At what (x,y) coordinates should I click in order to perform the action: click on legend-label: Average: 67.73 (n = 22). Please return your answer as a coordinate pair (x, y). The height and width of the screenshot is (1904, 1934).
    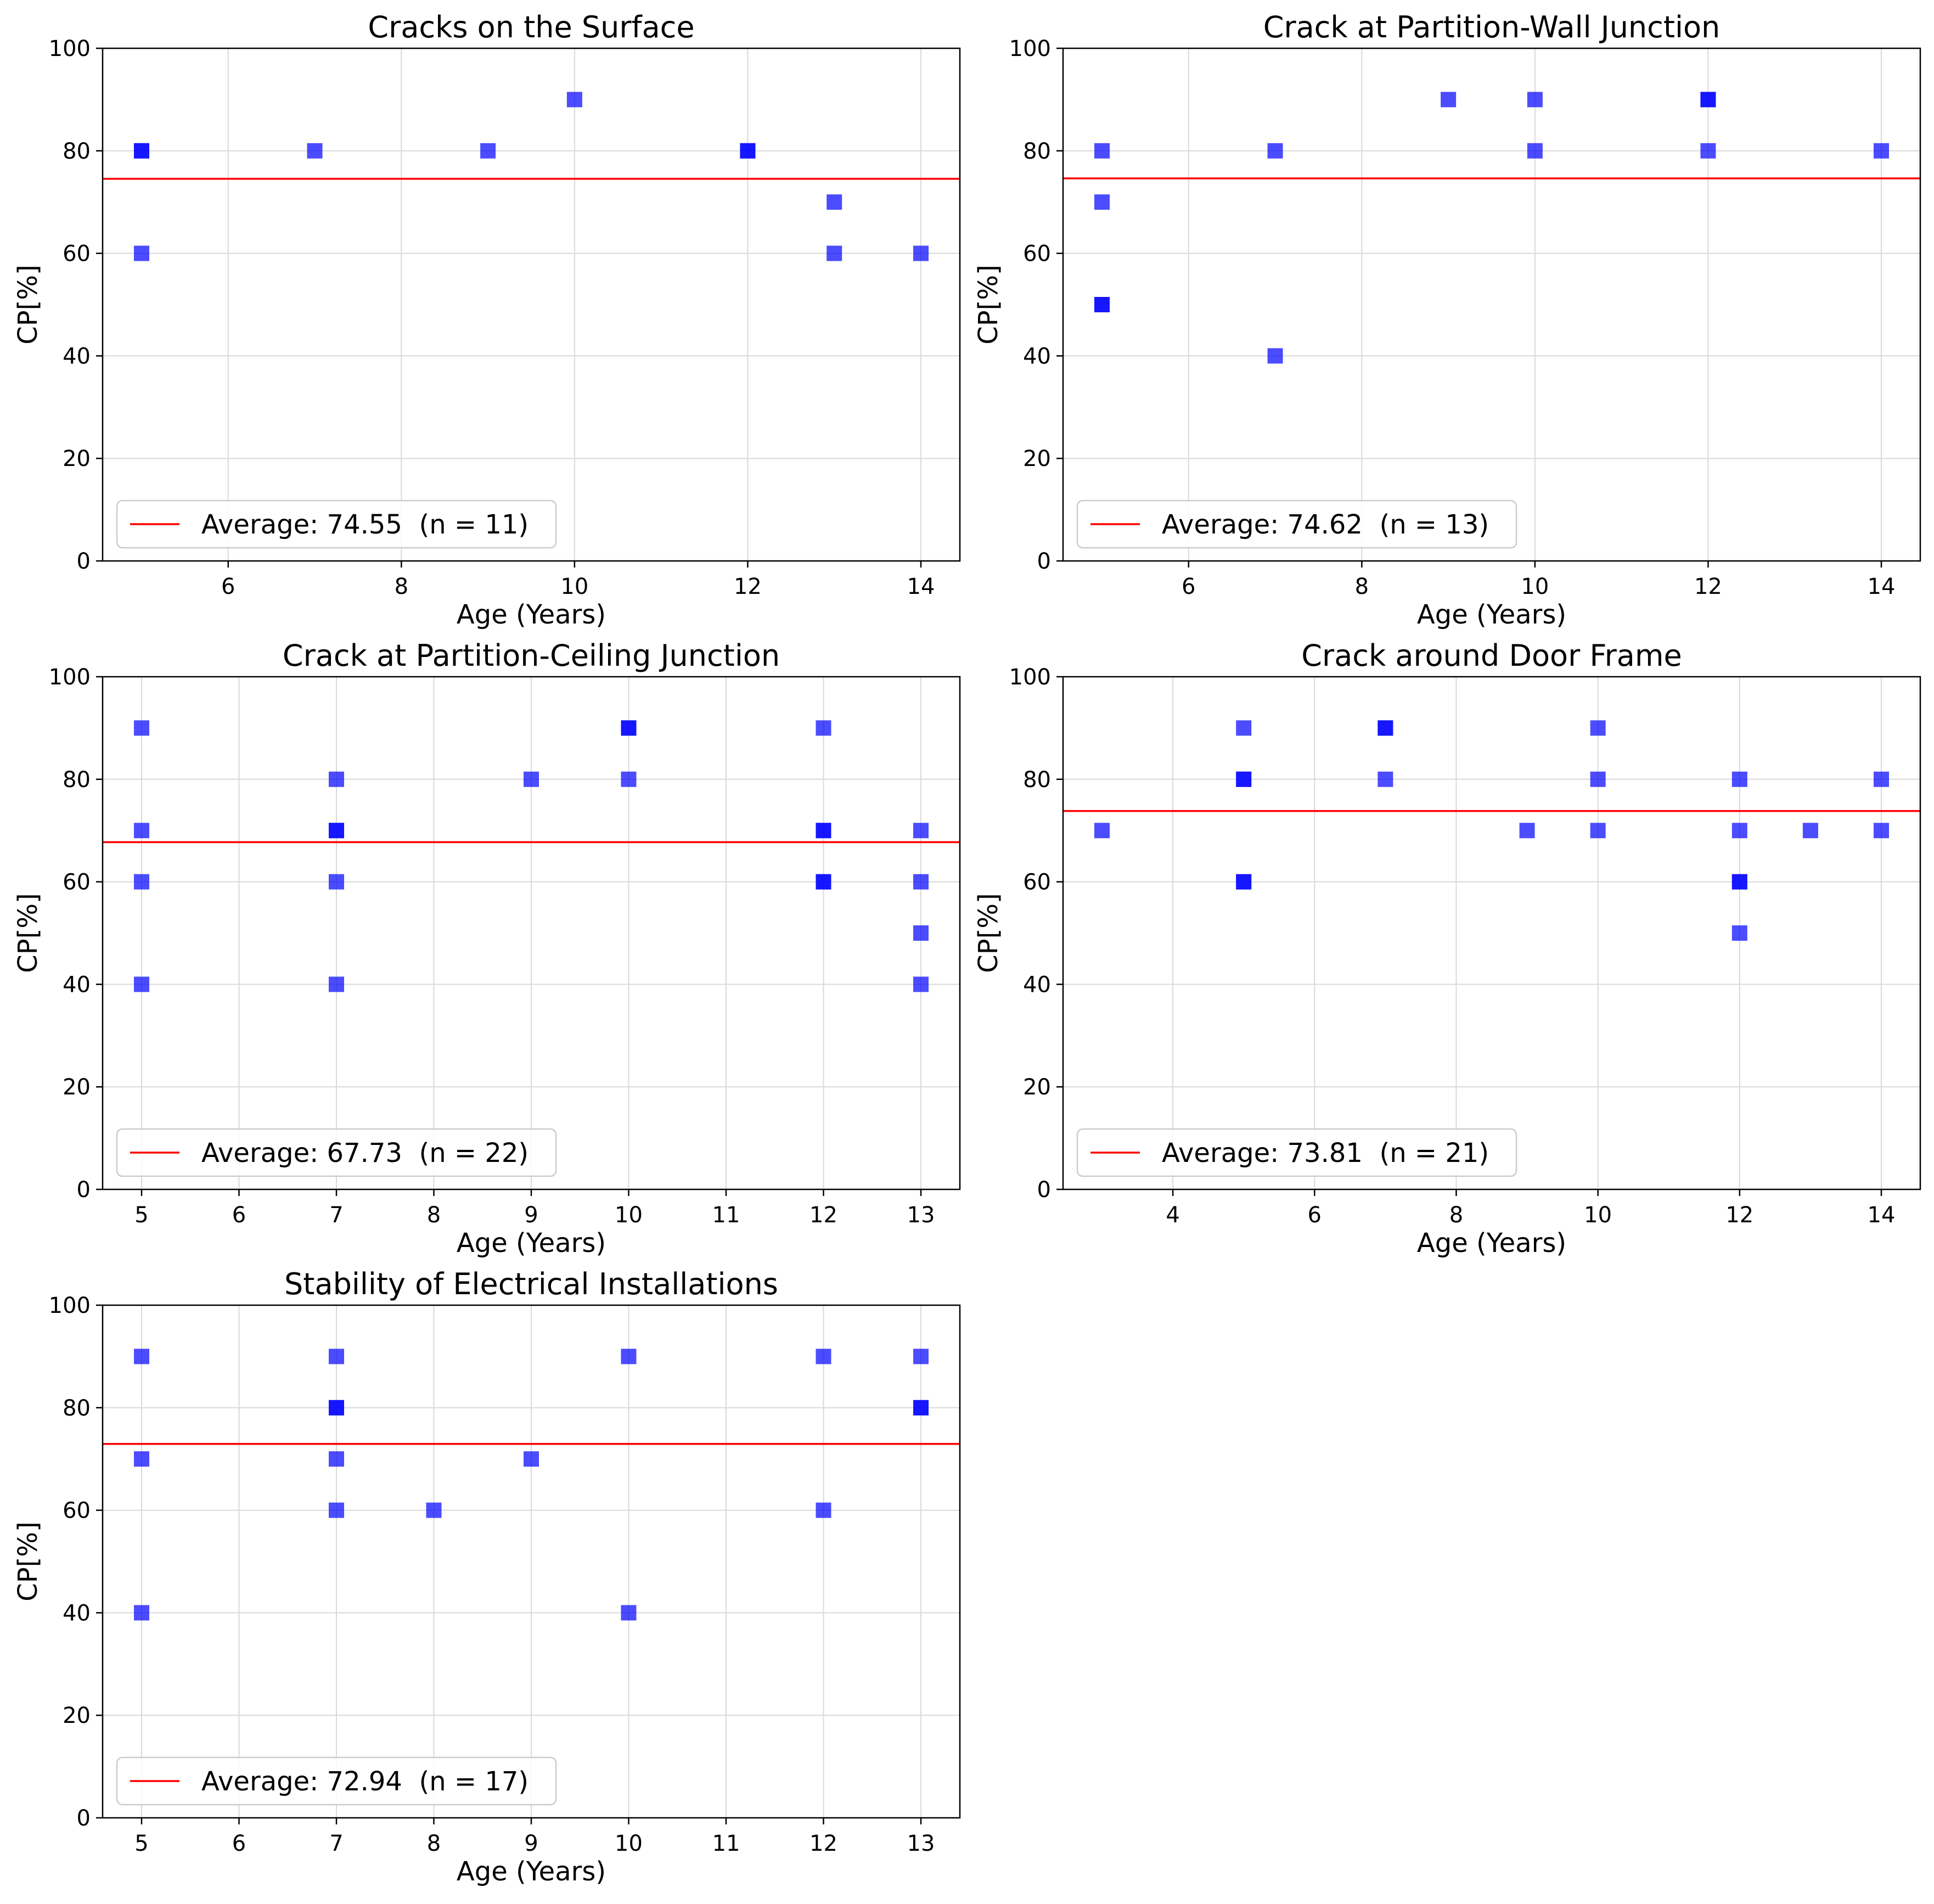
    Looking at the image, I should click on (365, 1153).